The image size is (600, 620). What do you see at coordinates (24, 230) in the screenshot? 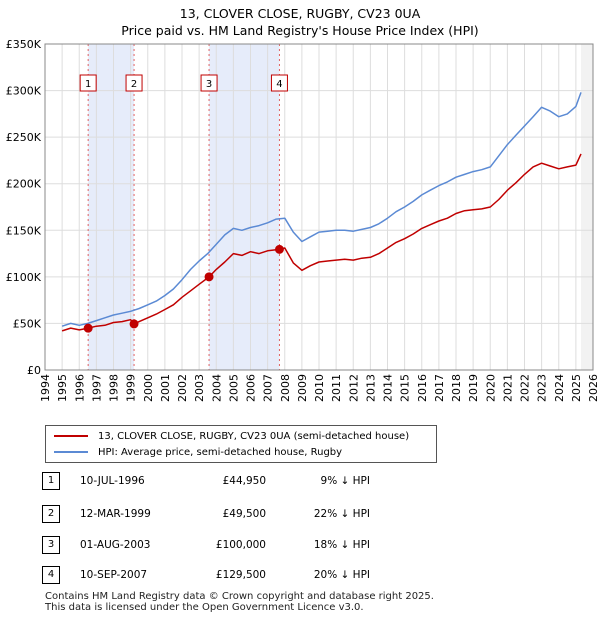
I see `y-tick-label: £150K` at bounding box center [24, 230].